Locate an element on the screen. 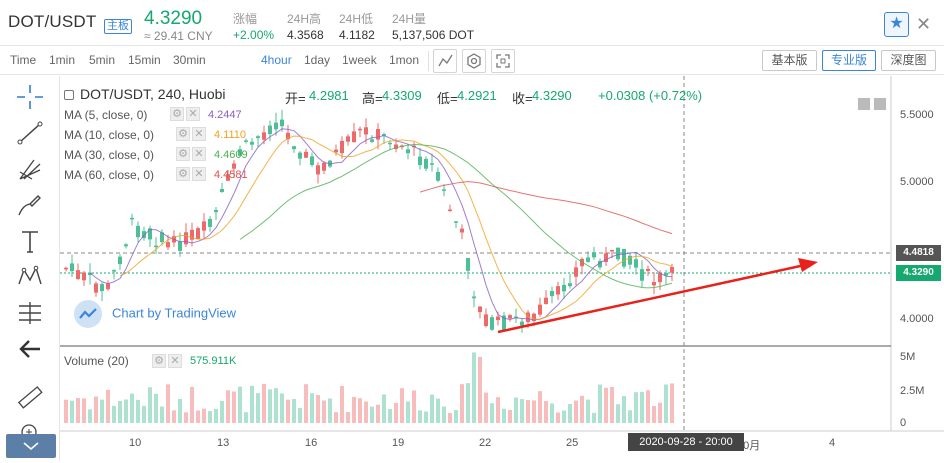 The width and height of the screenshot is (944, 463). interval-1min: 1min is located at coordinates (62, 60).